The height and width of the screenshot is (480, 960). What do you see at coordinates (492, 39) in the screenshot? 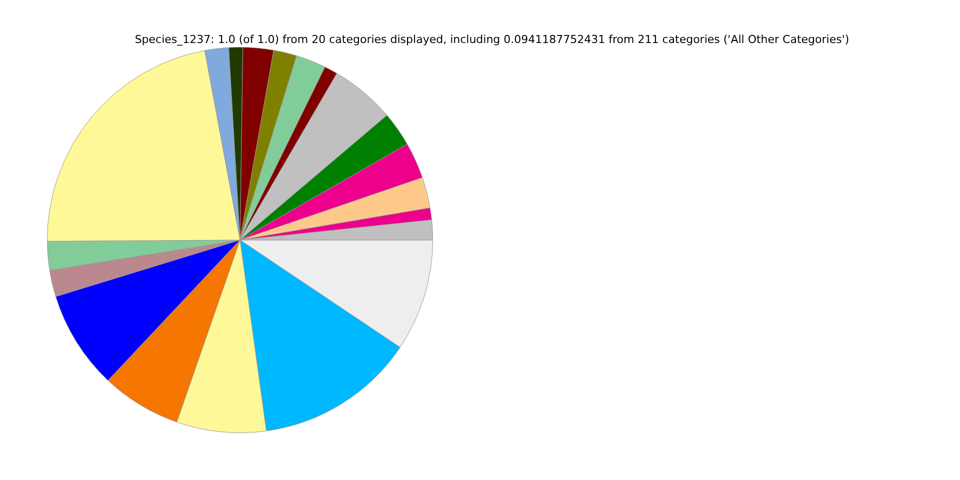
I see `text: Species_1237: 1.0 (of 1.0) from 20 categories displayed, including 0.0941187752431 from 211 categories ('All Other Categories')` at bounding box center [492, 39].